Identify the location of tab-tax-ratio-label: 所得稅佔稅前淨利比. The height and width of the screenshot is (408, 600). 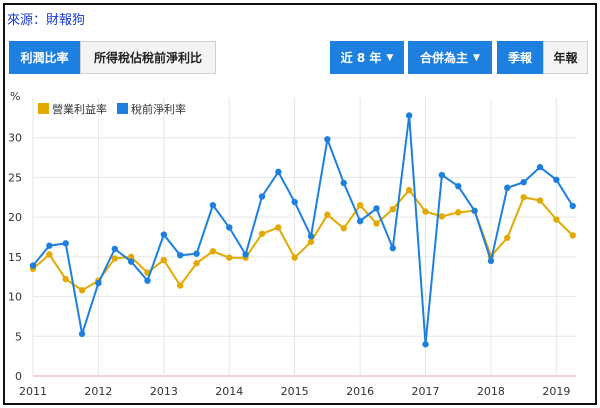
(147, 58).